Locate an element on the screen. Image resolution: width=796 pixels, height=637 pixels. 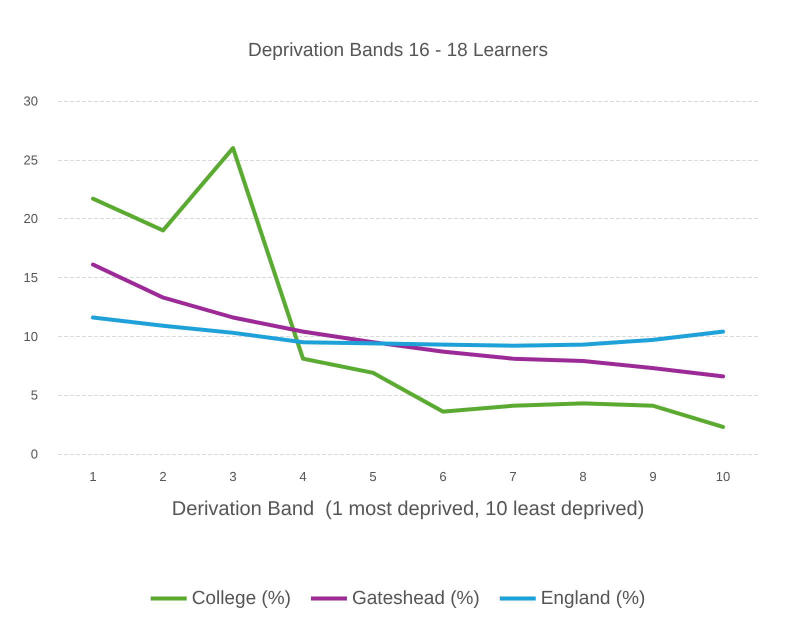
chart-title: Deprivation Bands 16 - 18 Learners is located at coordinates (398, 50).